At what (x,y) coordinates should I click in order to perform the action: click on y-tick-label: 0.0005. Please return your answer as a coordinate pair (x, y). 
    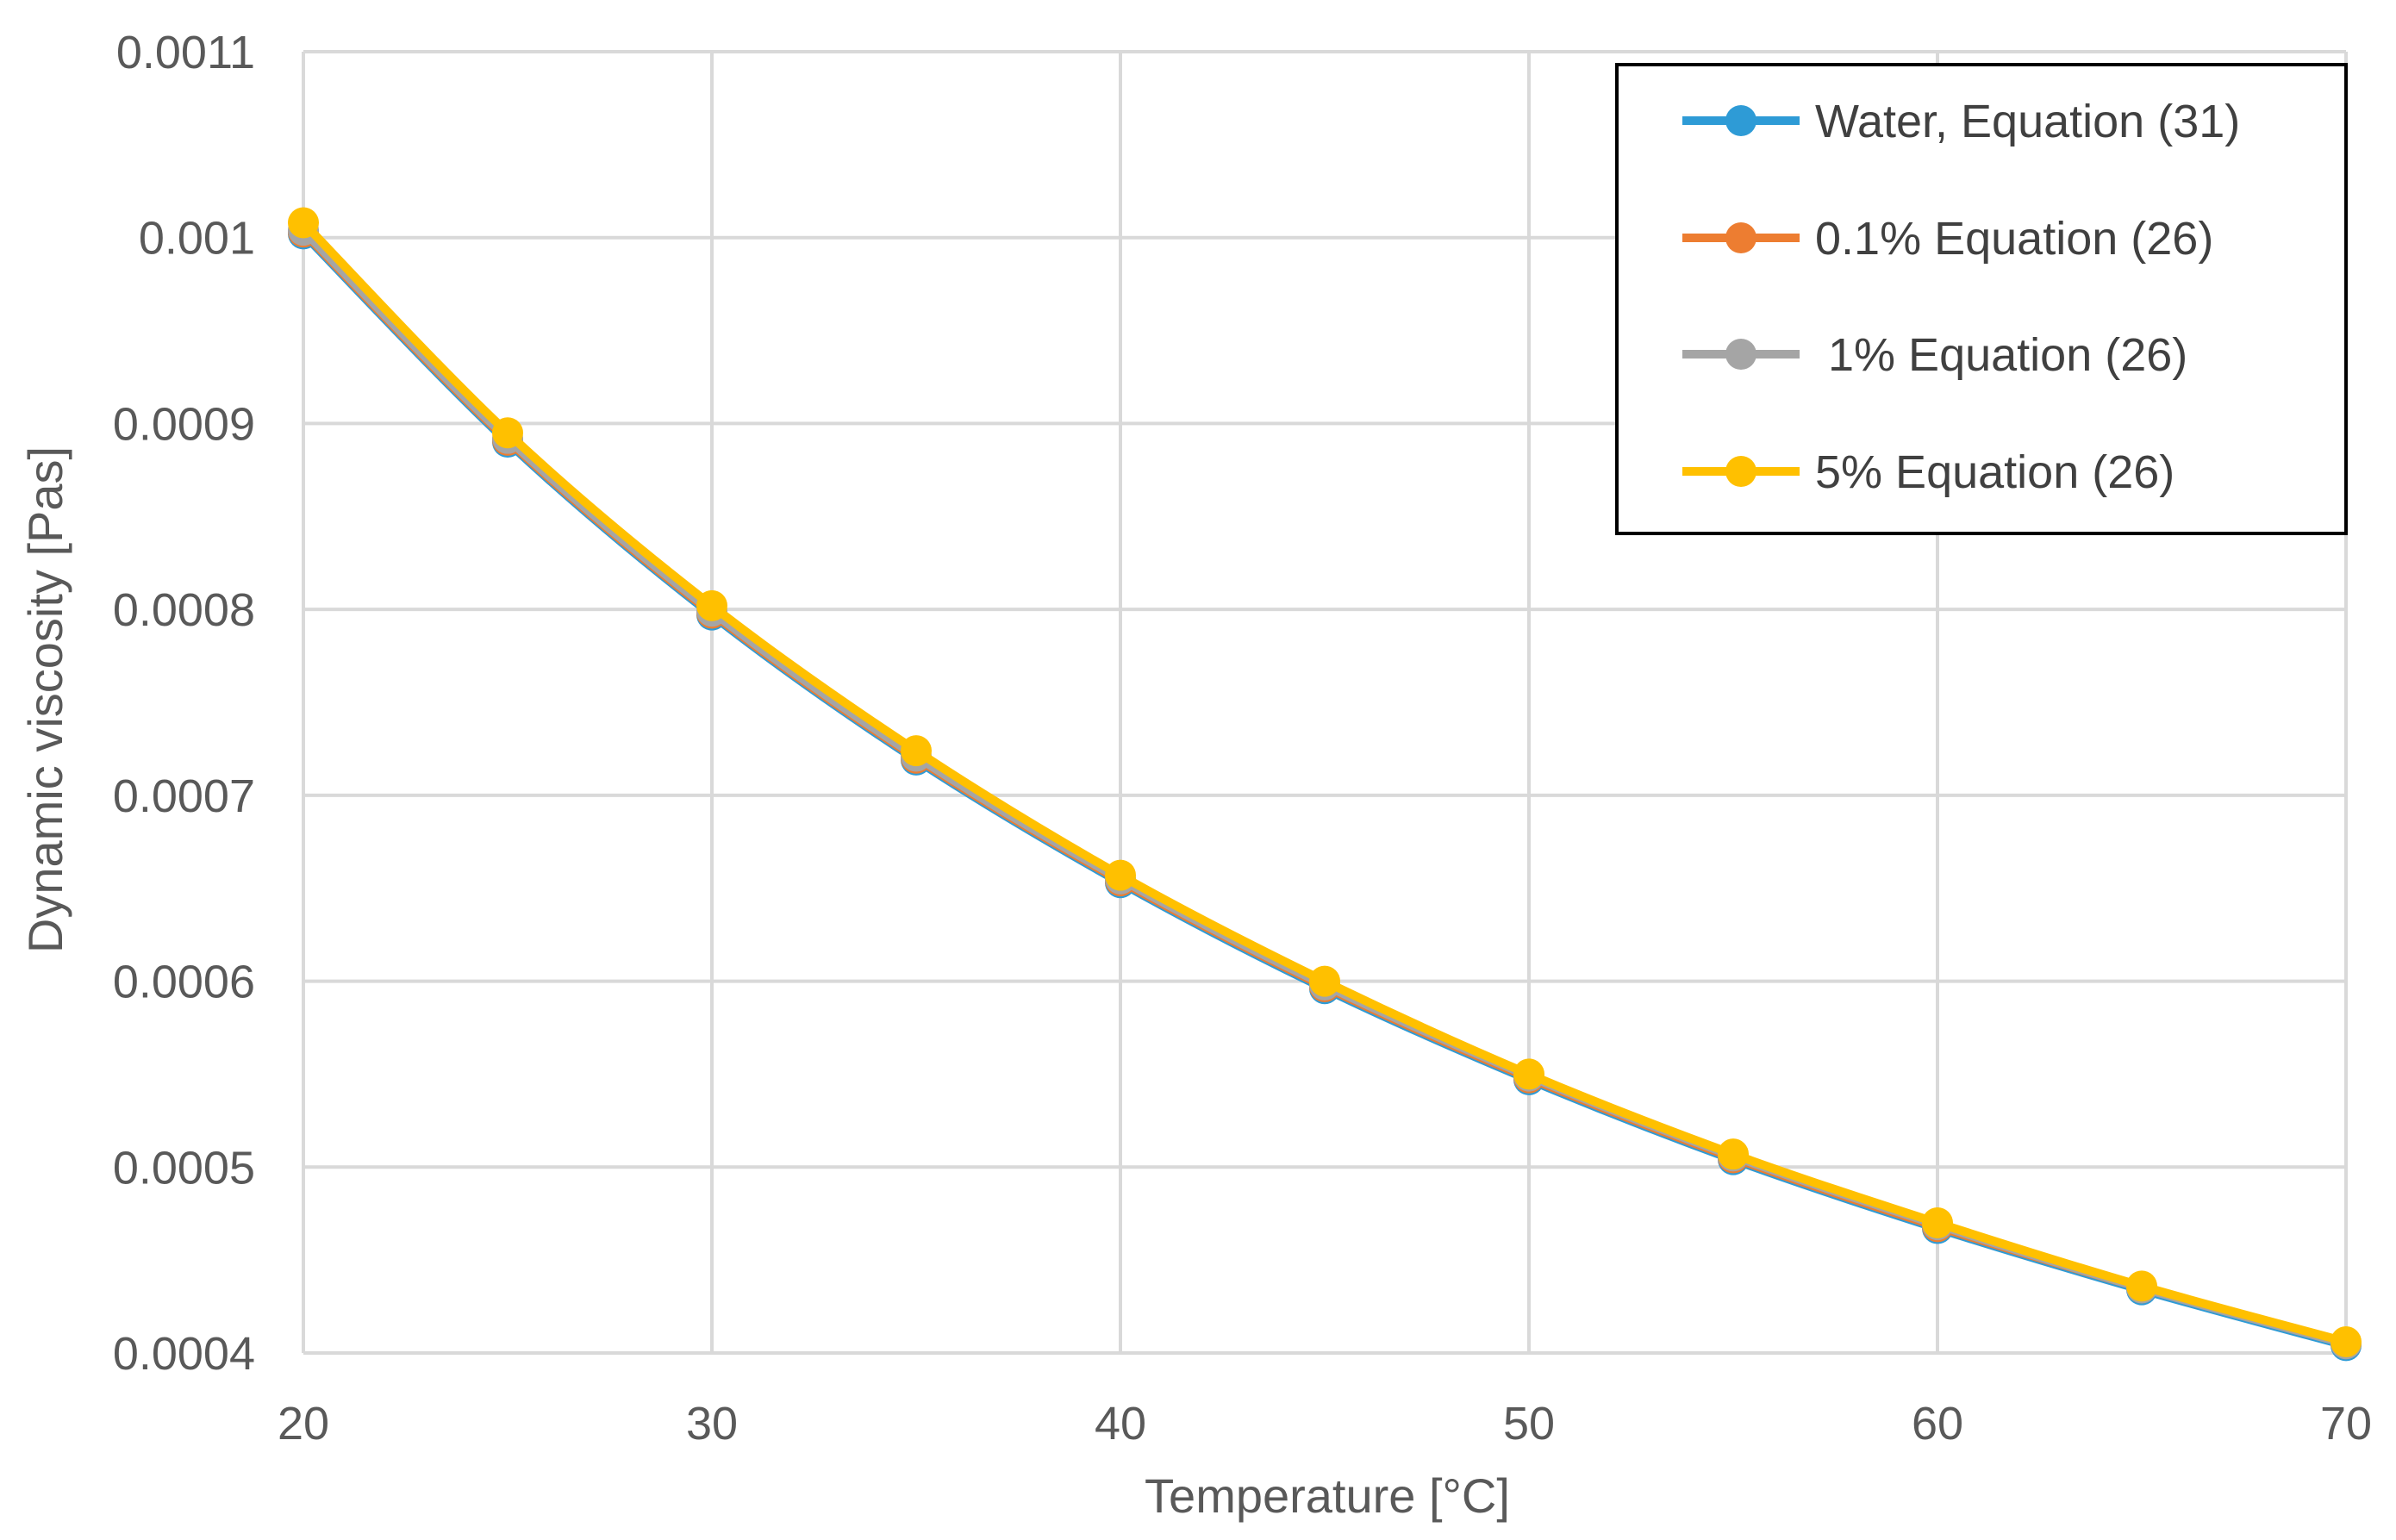
    Looking at the image, I should click on (184, 1168).